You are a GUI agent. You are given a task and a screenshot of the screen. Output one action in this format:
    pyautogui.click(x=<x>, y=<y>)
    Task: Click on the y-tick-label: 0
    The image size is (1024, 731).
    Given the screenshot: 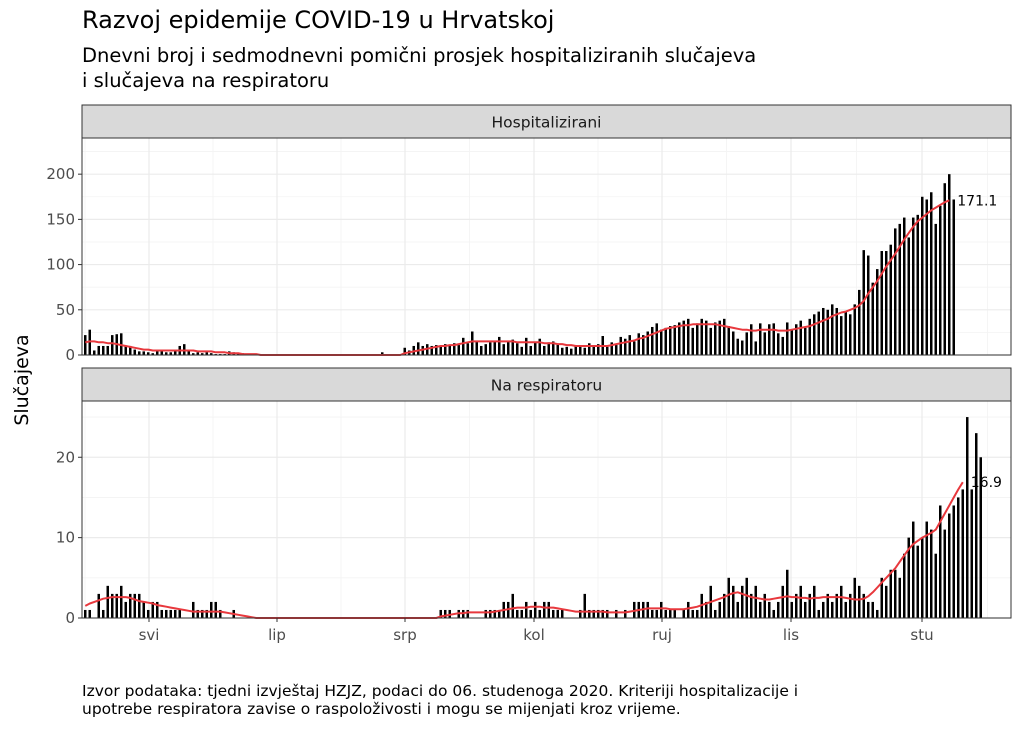 What is the action you would take?
    pyautogui.click(x=70, y=618)
    